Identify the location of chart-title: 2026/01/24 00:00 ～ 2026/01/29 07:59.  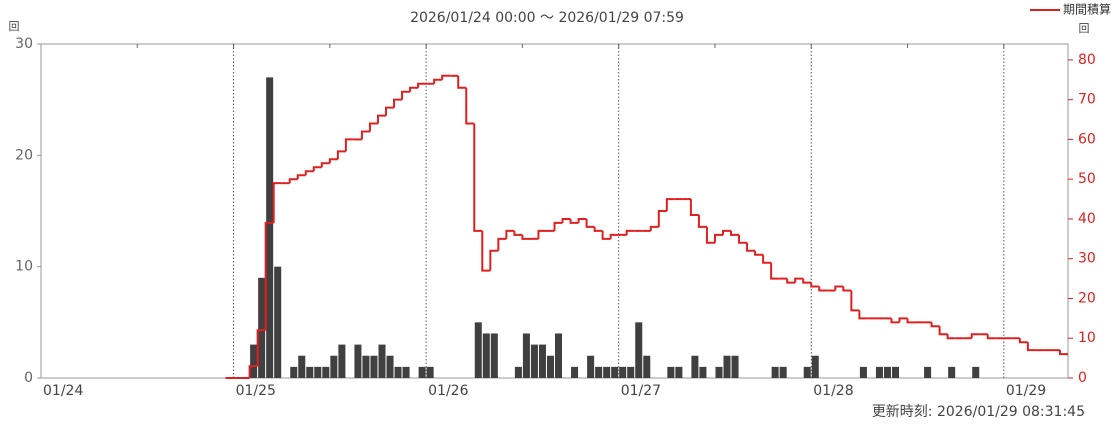
(547, 18).